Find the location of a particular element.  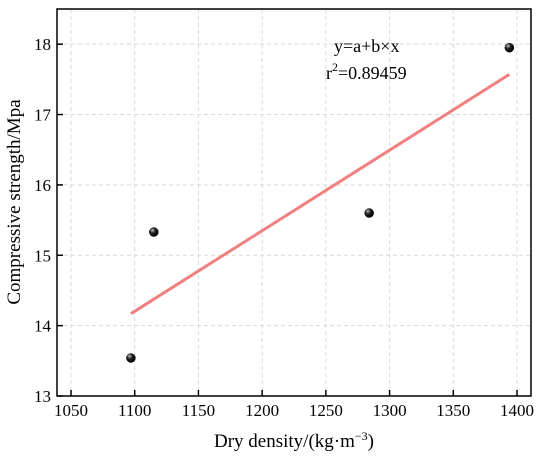

y-tick-label: 14 is located at coordinates (43, 326).